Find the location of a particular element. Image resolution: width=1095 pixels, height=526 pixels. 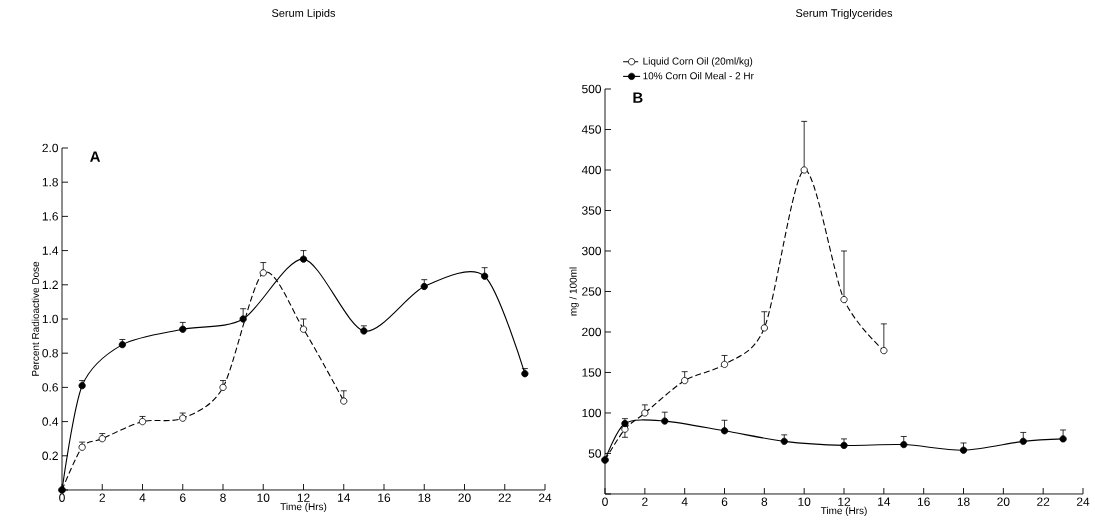

y-tick-label: 0.2 is located at coordinates (50, 456).